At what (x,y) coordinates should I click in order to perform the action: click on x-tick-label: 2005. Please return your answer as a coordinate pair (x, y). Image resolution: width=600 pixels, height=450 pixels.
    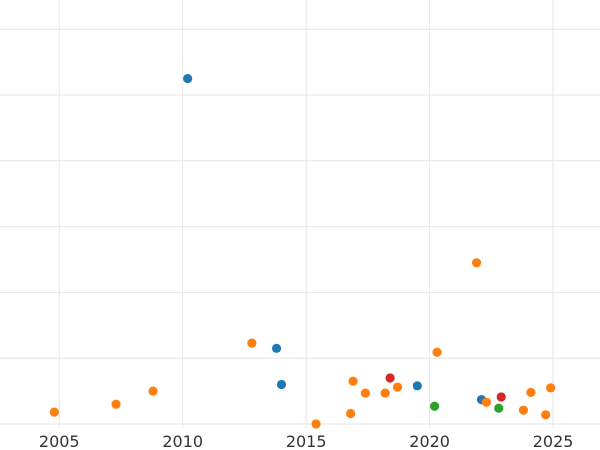
    Looking at the image, I should click on (59, 441).